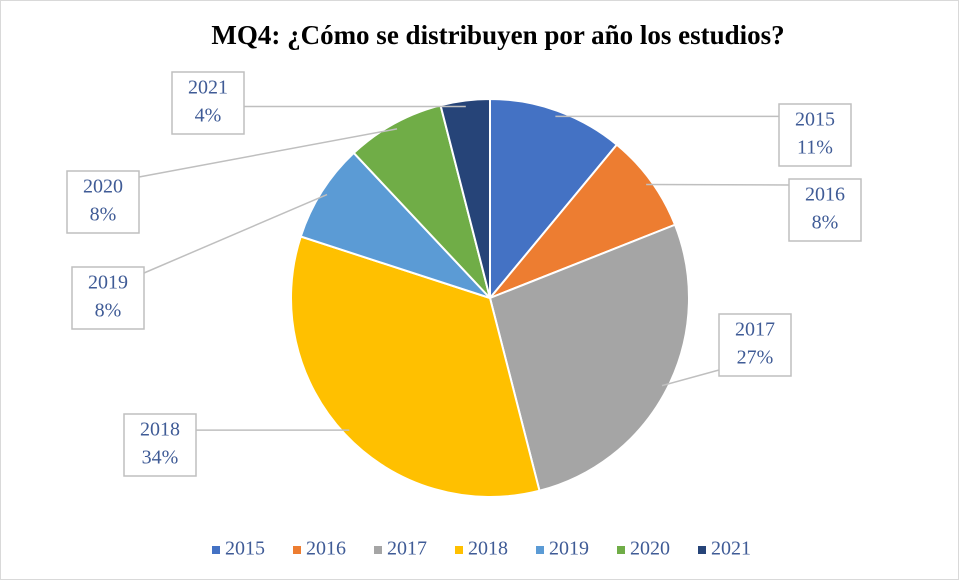  Describe the element at coordinates (108, 283) in the screenshot. I see `data-label-category: 2019` at that location.